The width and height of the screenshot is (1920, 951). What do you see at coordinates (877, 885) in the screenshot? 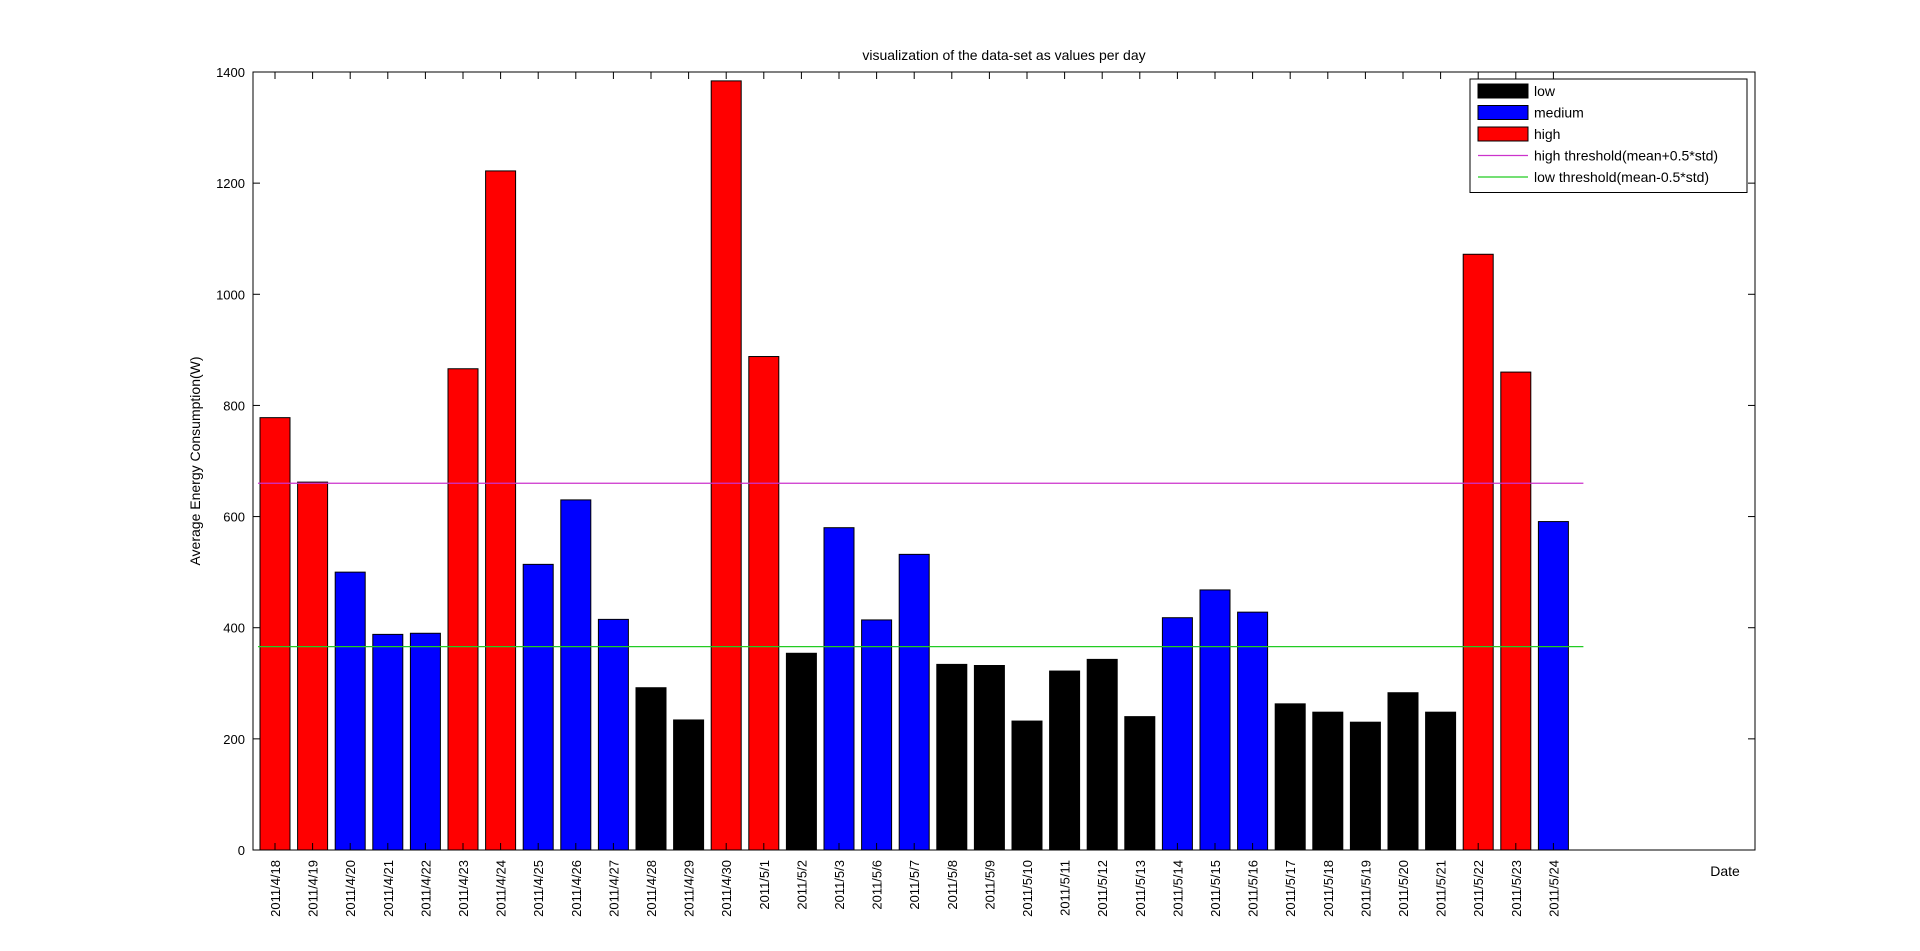
I see `x-tick-label: 2011/5/6` at bounding box center [877, 885].